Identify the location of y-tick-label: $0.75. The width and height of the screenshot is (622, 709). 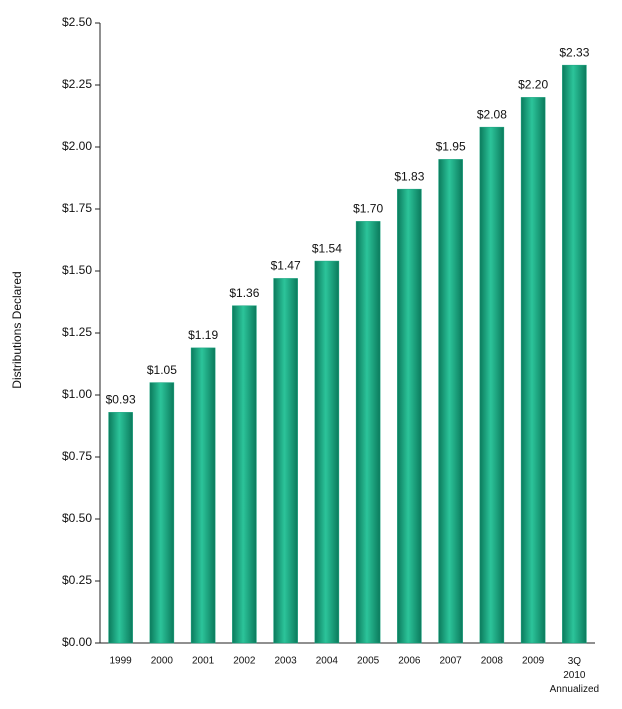
(77, 456).